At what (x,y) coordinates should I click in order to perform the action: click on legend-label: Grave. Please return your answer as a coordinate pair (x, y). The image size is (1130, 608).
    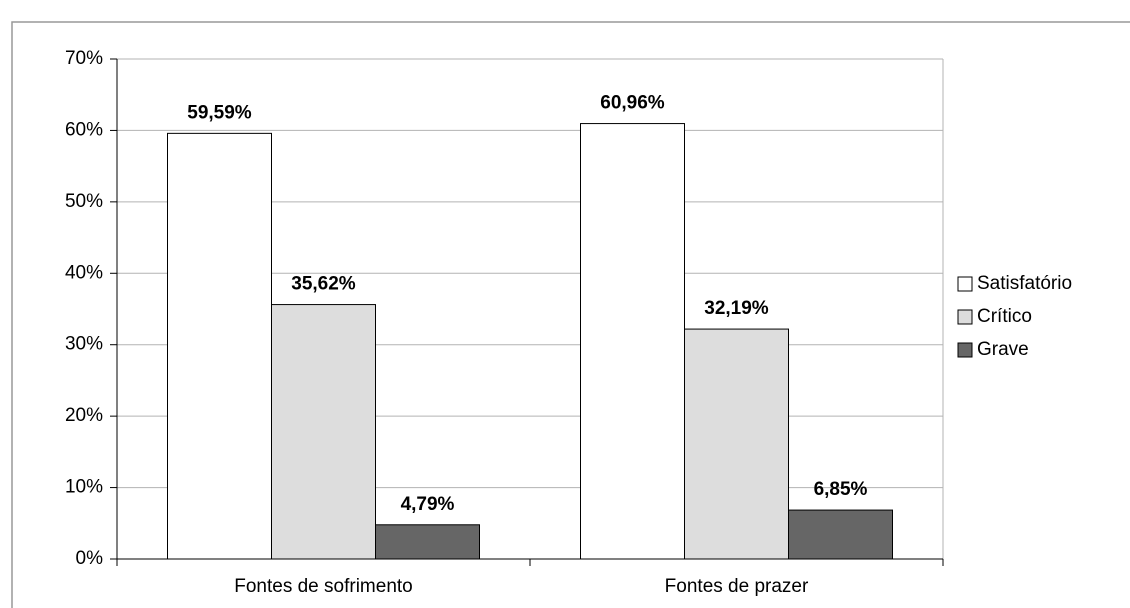
    Looking at the image, I should click on (1003, 349).